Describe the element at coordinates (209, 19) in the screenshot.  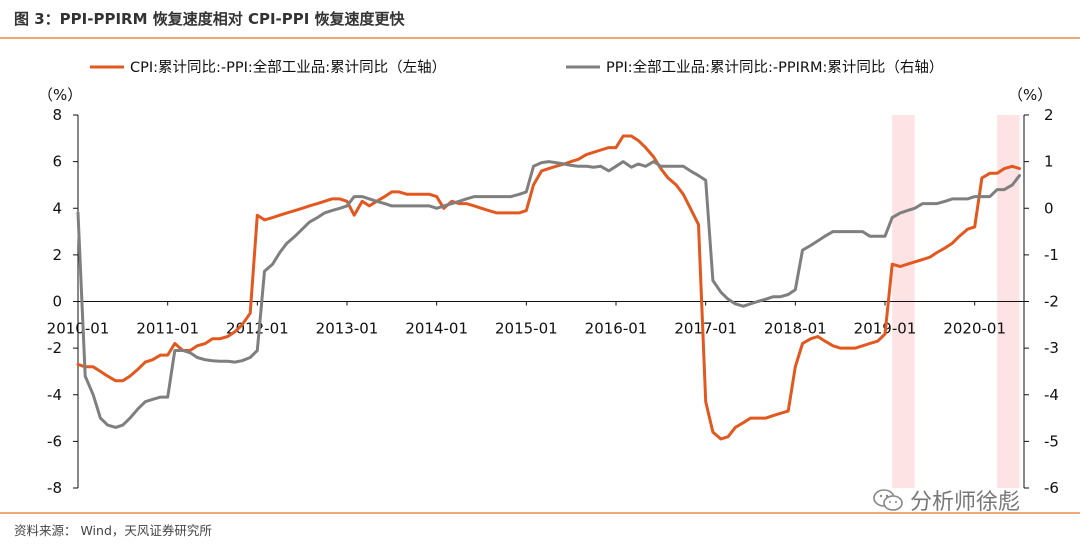
I see `figure-title: 图 3：PPI-PPIRM 恢复速度相对 CPI-PPI 恢复速度更快` at that location.